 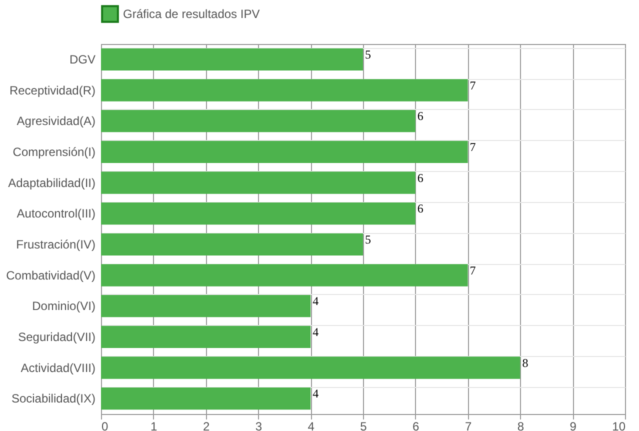 I want to click on y-tick-label: Combatividad(V), so click(x=51, y=275).